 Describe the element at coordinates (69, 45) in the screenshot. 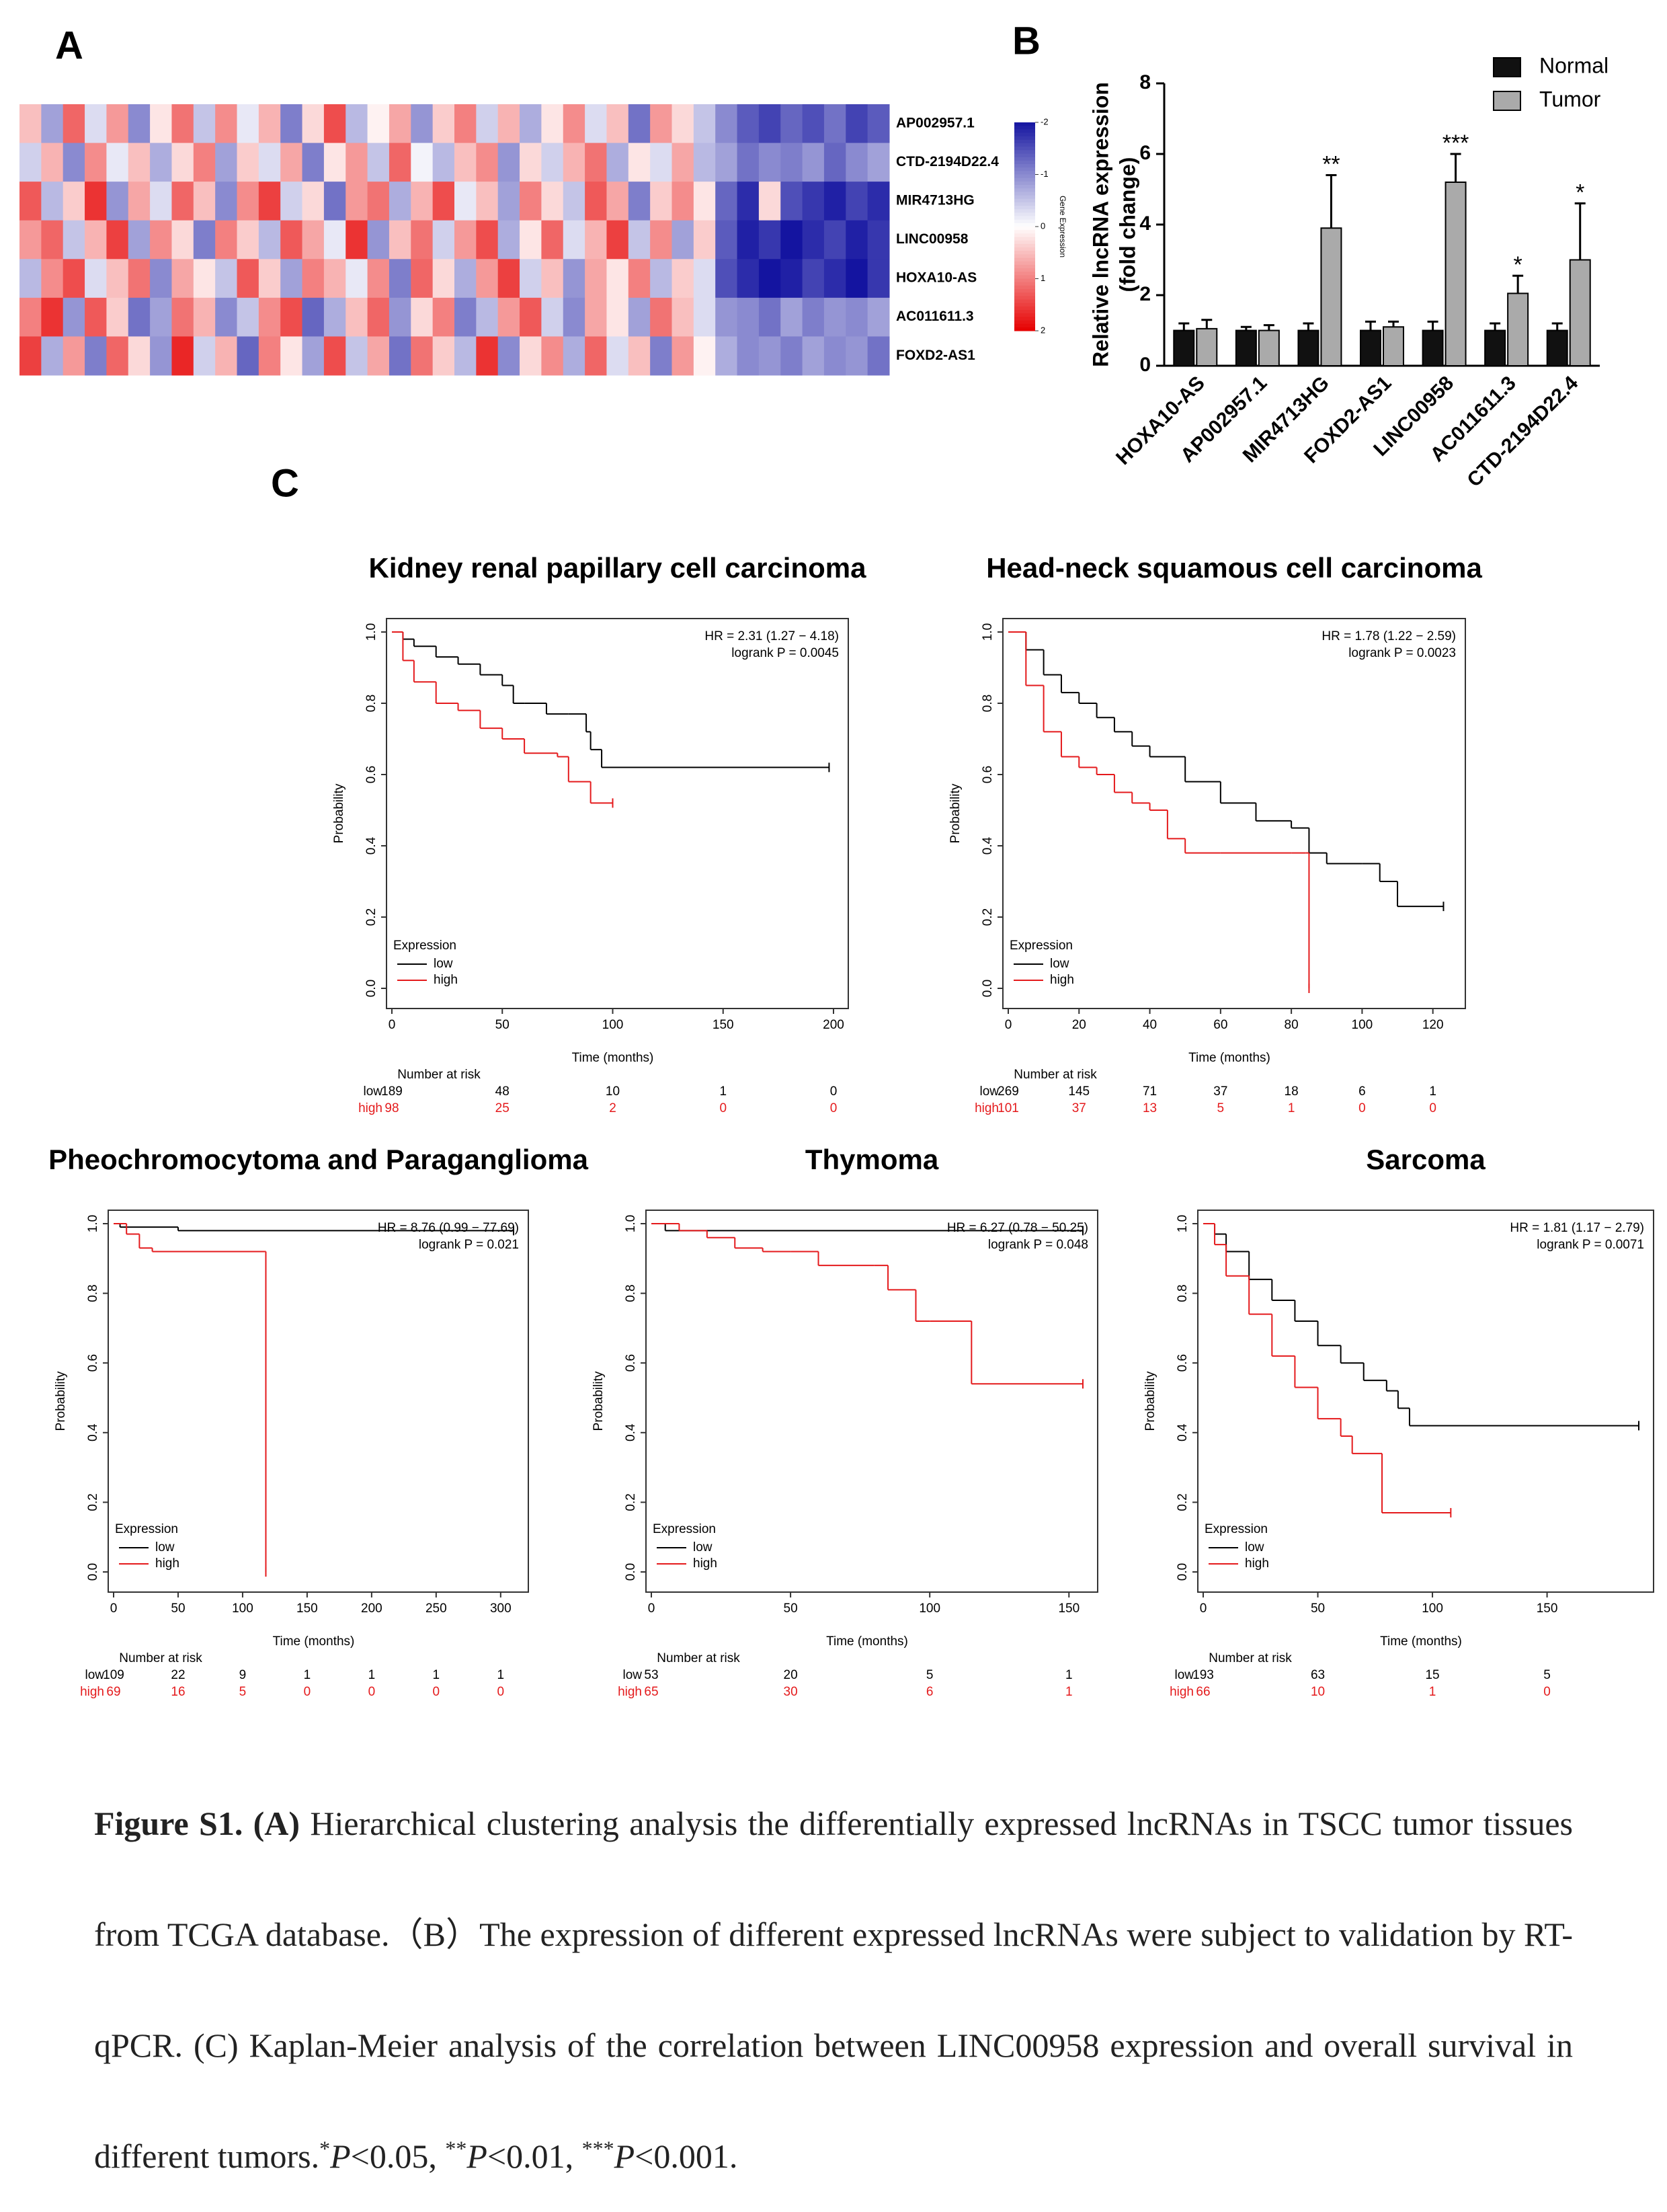

I see `panel-label: A` at that location.